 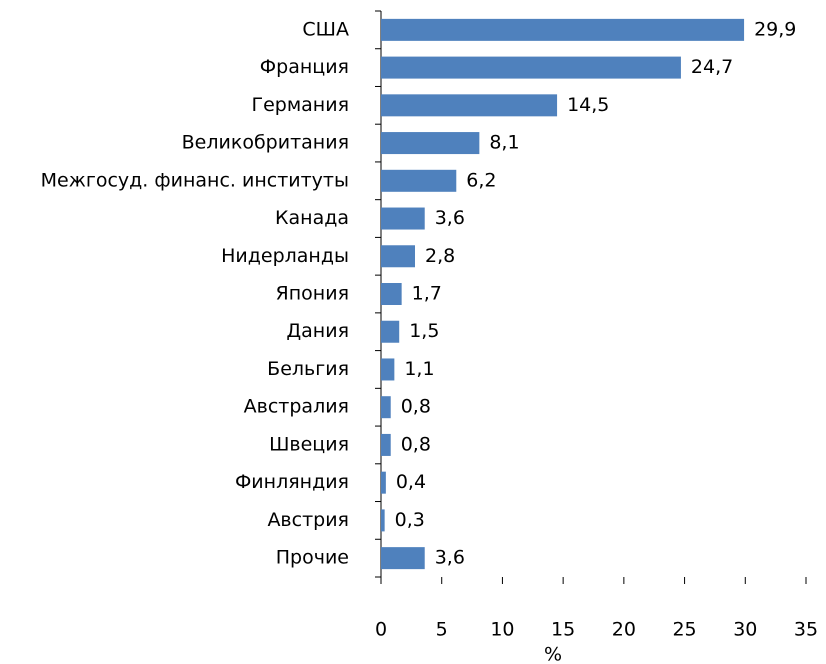 What do you see at coordinates (442, 630) in the screenshot?
I see `x-tick-label: 5` at bounding box center [442, 630].